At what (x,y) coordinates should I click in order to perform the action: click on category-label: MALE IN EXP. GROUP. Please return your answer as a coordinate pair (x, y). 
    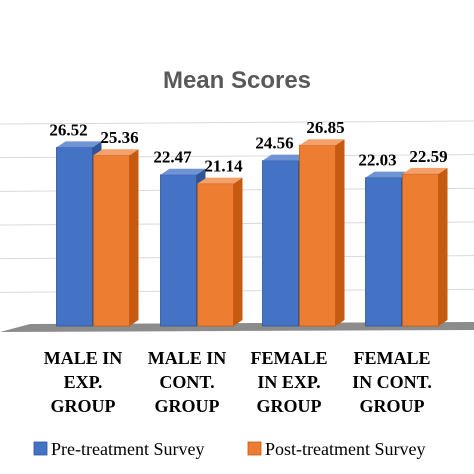
    Looking at the image, I should click on (83, 382).